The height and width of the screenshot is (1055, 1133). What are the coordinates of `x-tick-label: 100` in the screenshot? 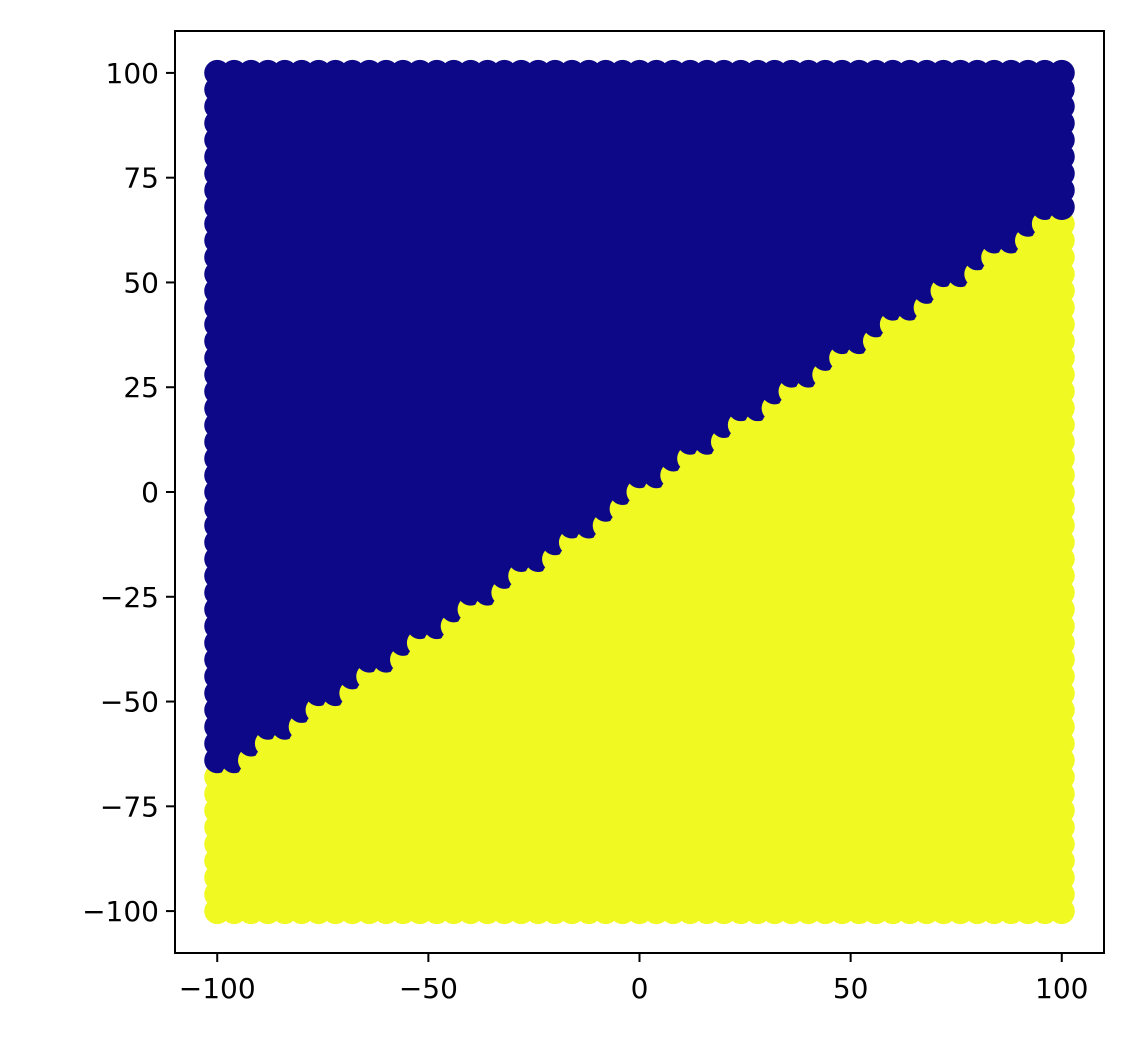 It's located at (1061, 988).